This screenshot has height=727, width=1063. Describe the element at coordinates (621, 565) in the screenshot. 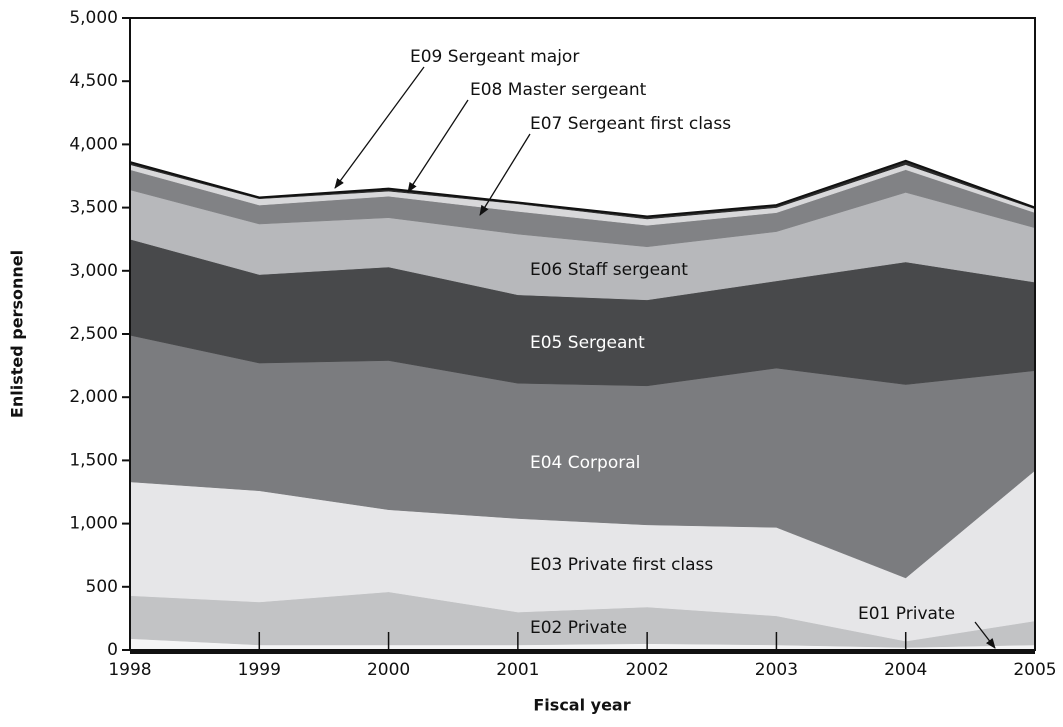

I see `series-label: E03 Private first class` at that location.